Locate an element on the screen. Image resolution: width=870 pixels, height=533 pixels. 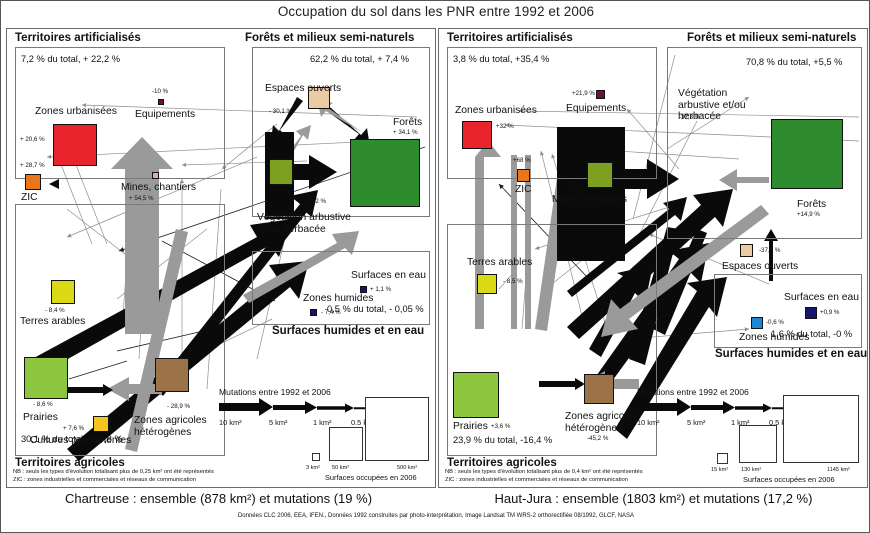
legend-mutations-title-right: Mutations entre 1992 et 2006 is located at coordinates (693, 392).